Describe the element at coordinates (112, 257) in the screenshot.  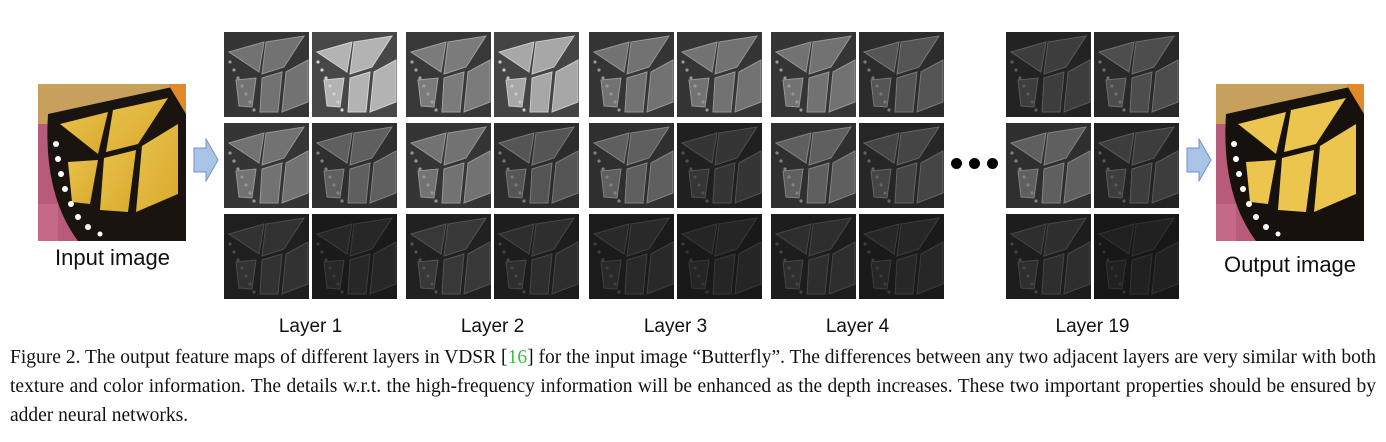
I see `input-image-label: Input image` at that location.